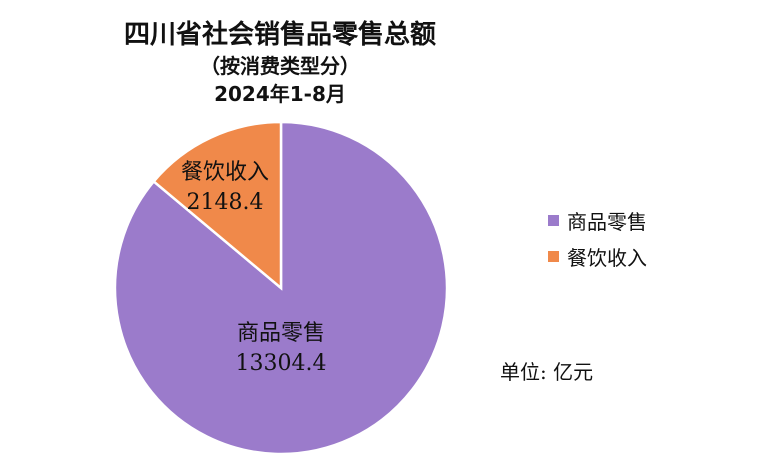  I want to click on slice-label-catering-name: 餐饮收入, so click(225, 172).